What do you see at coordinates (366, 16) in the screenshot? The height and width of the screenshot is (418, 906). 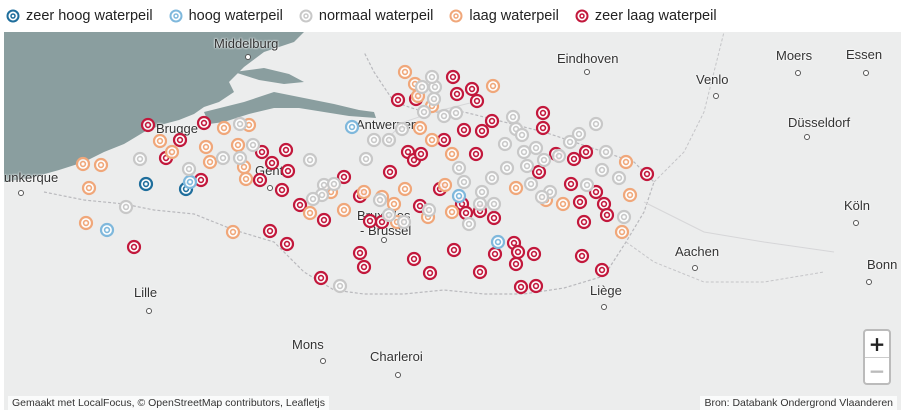 I see `legend-item-normaal: normaal waterpeil` at bounding box center [366, 16].